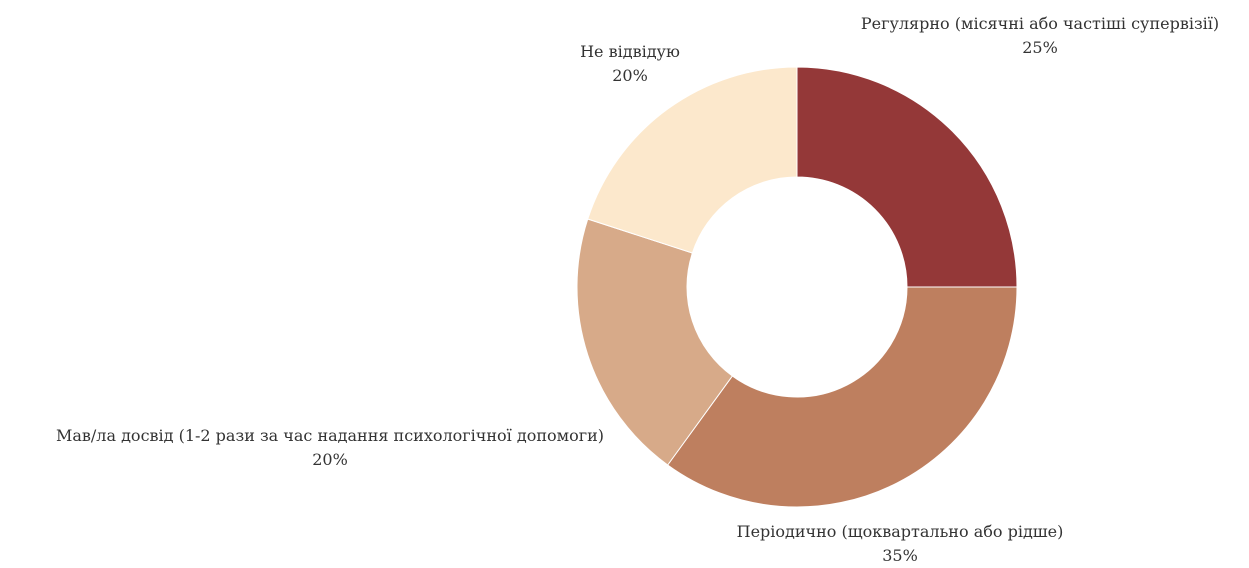 The image size is (1249, 568). What do you see at coordinates (842, 397) in the screenshot?
I see `slice-periodic` at bounding box center [842, 397].